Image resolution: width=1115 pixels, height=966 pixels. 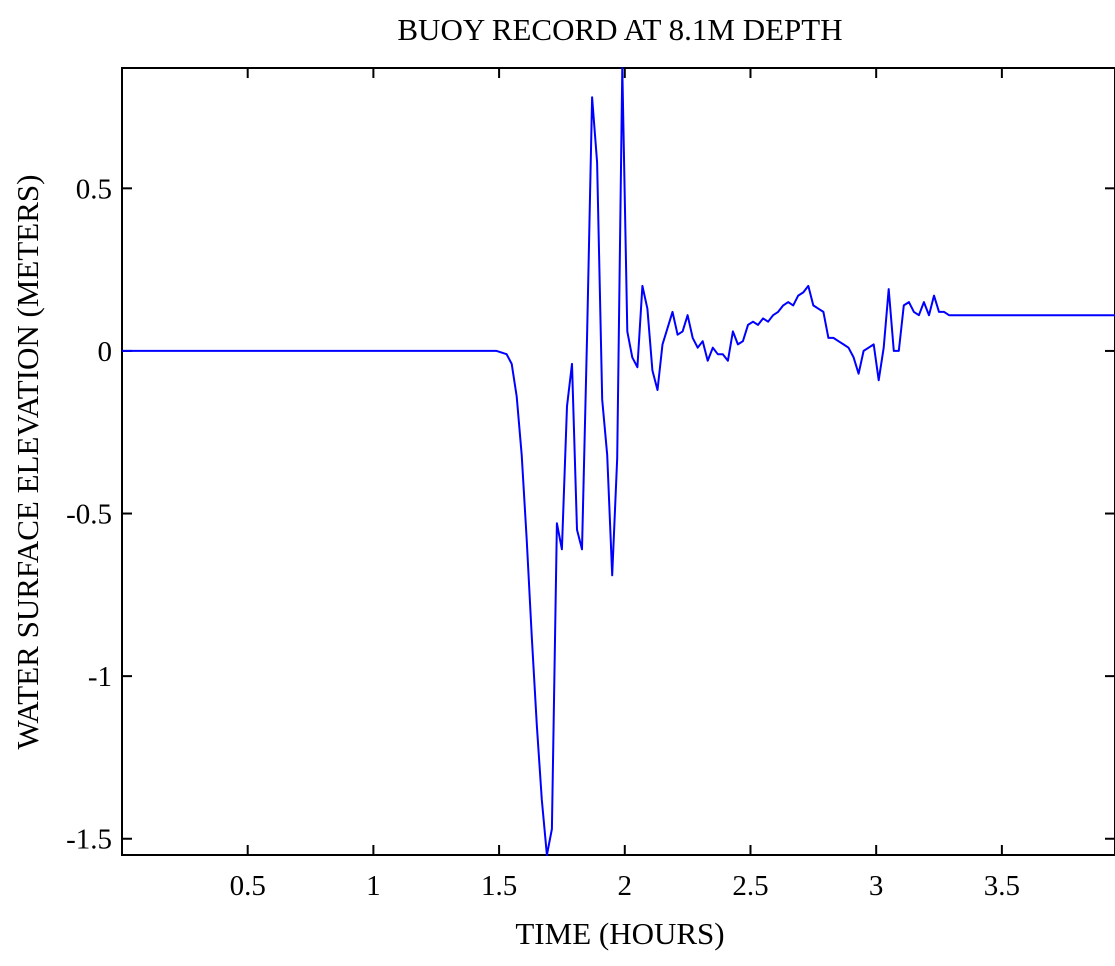 What do you see at coordinates (248, 886) in the screenshot?
I see `x-tick-label: 0.5` at bounding box center [248, 886].